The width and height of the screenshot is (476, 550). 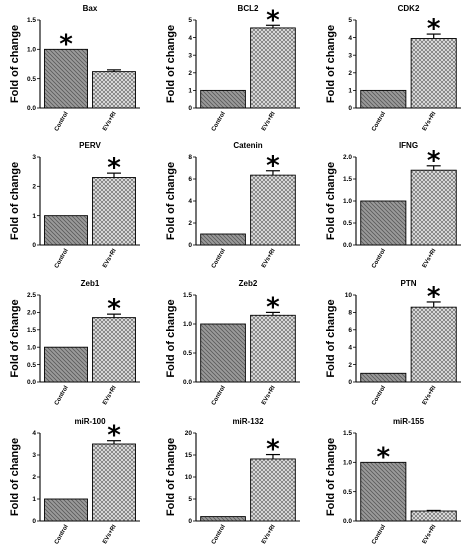 I want to click on panel-title: Zeb1, so click(x=90, y=283).